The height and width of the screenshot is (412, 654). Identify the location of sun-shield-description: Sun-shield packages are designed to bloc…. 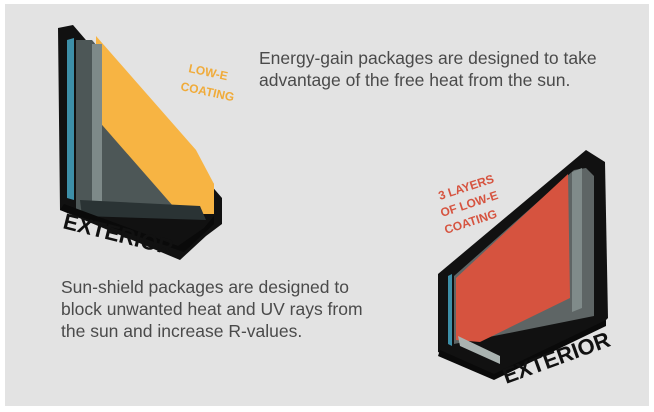
(226, 309).